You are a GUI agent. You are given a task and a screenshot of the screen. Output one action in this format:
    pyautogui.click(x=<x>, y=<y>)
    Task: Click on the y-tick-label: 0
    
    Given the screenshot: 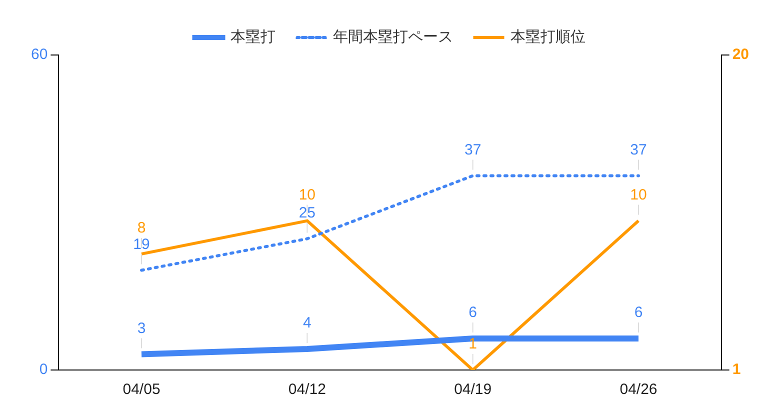 What is the action you would take?
    pyautogui.click(x=43, y=369)
    